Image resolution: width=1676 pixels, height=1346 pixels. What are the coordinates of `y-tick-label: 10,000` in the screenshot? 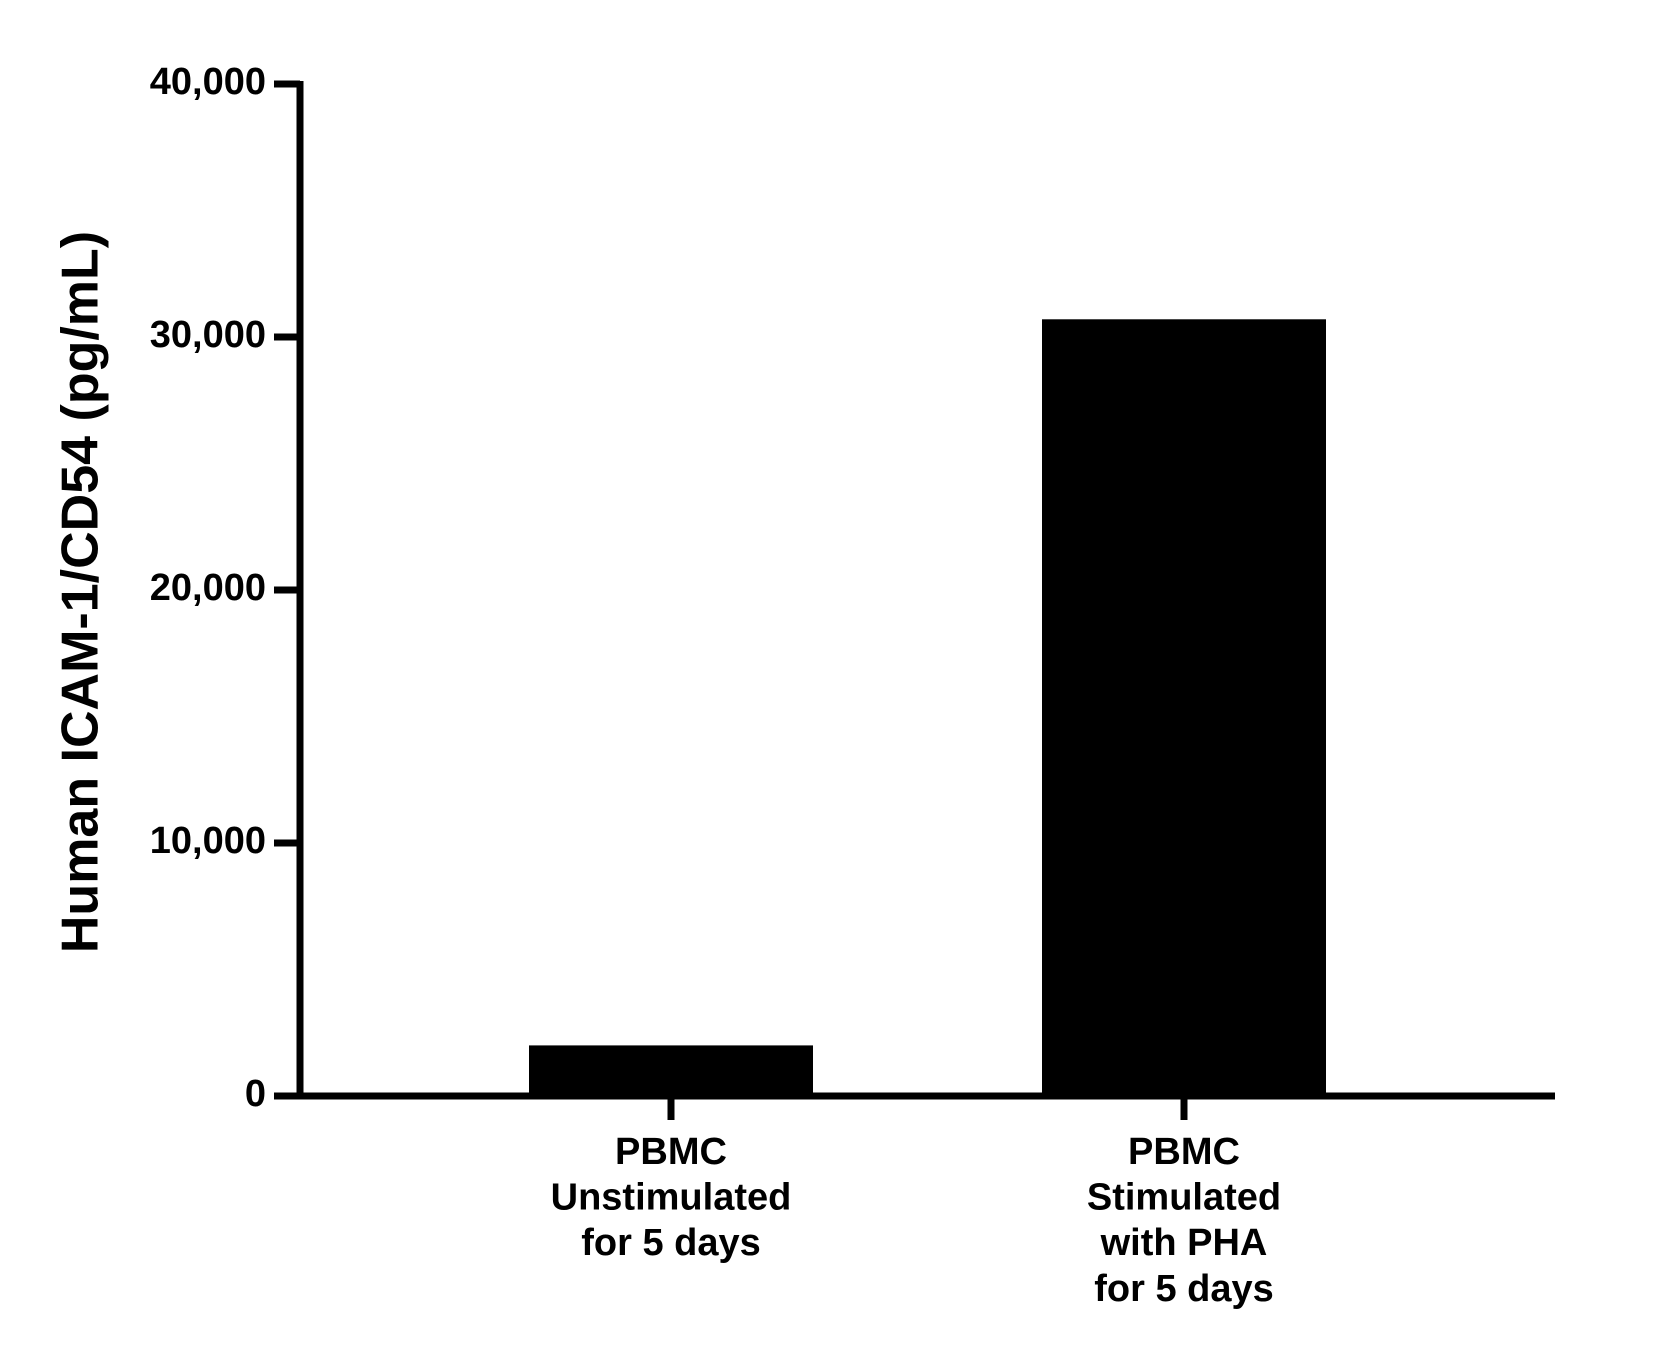 It's located at (208, 841).